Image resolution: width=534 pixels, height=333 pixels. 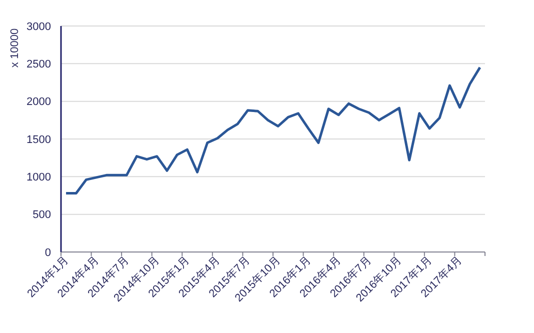 I want to click on y-tick-label: 3000, so click(x=38, y=26).